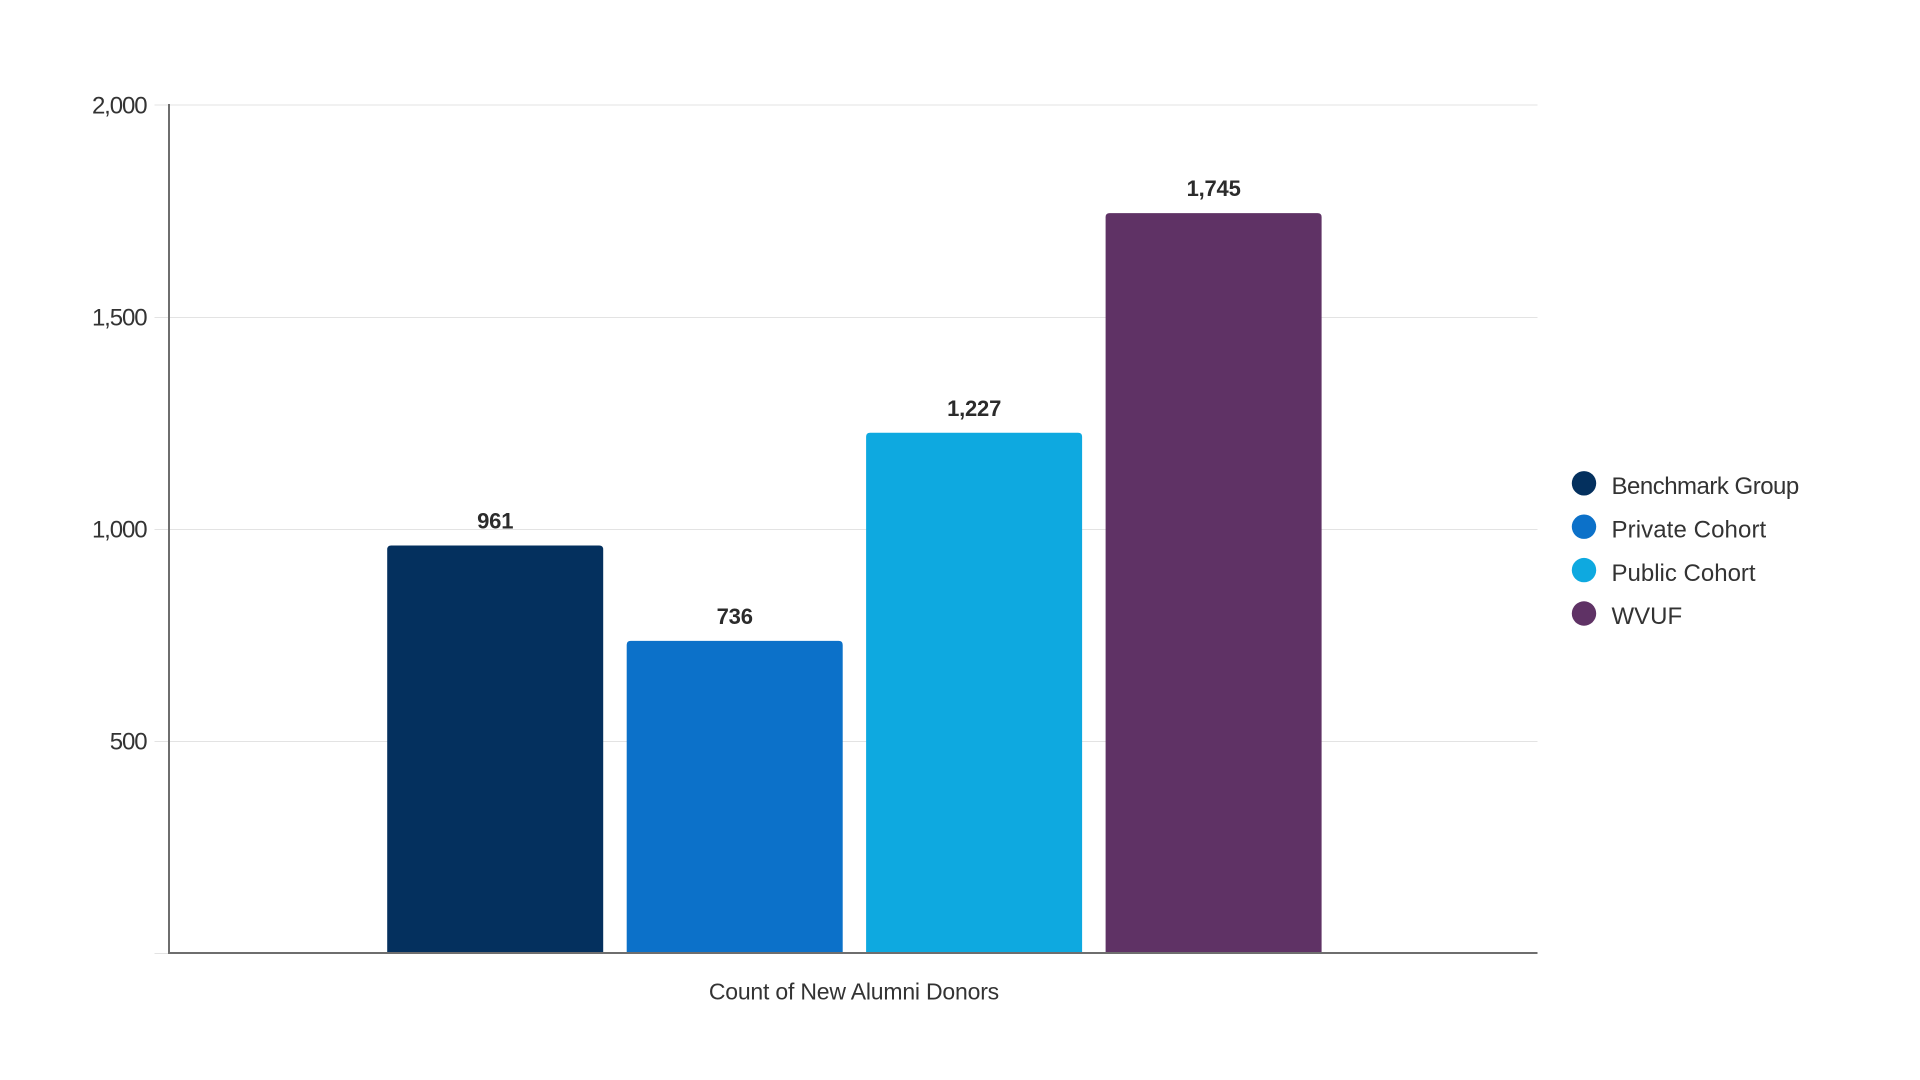 This screenshot has height=1080, width=1920. Describe the element at coordinates (119, 106) in the screenshot. I see `svg-text: 2,000` at that location.